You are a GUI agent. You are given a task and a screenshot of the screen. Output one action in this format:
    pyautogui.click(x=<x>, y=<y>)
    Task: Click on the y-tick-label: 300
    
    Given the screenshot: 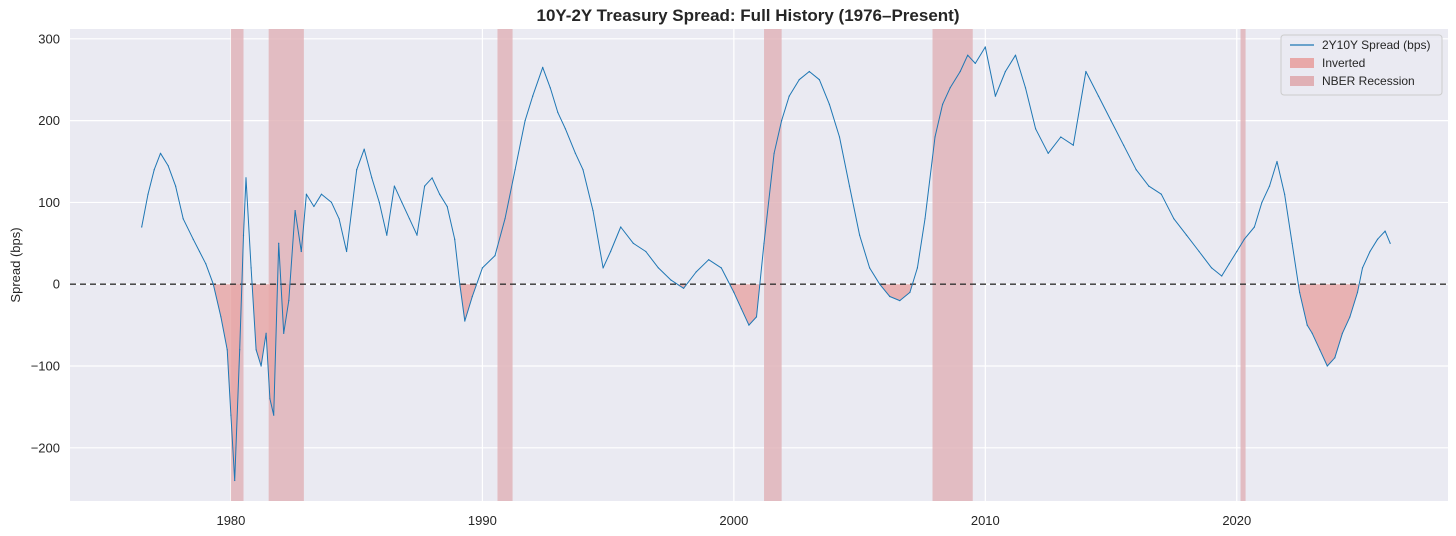 What is the action you would take?
    pyautogui.click(x=49, y=38)
    